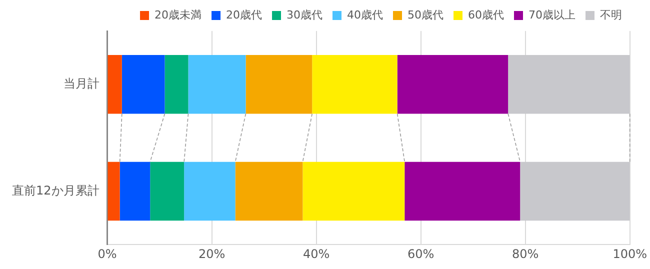  Describe the element at coordinates (365, 15) in the screenshot. I see `legend-label: 40歳代` at that location.